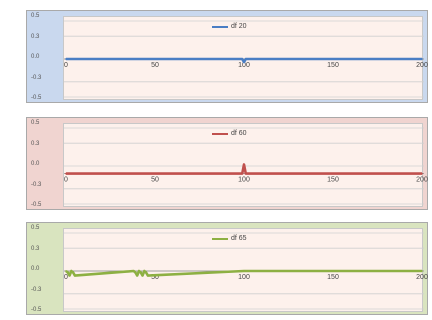 The image size is (432, 320). Describe the element at coordinates (239, 133) in the screenshot. I see `legend-label: df 60` at that location.